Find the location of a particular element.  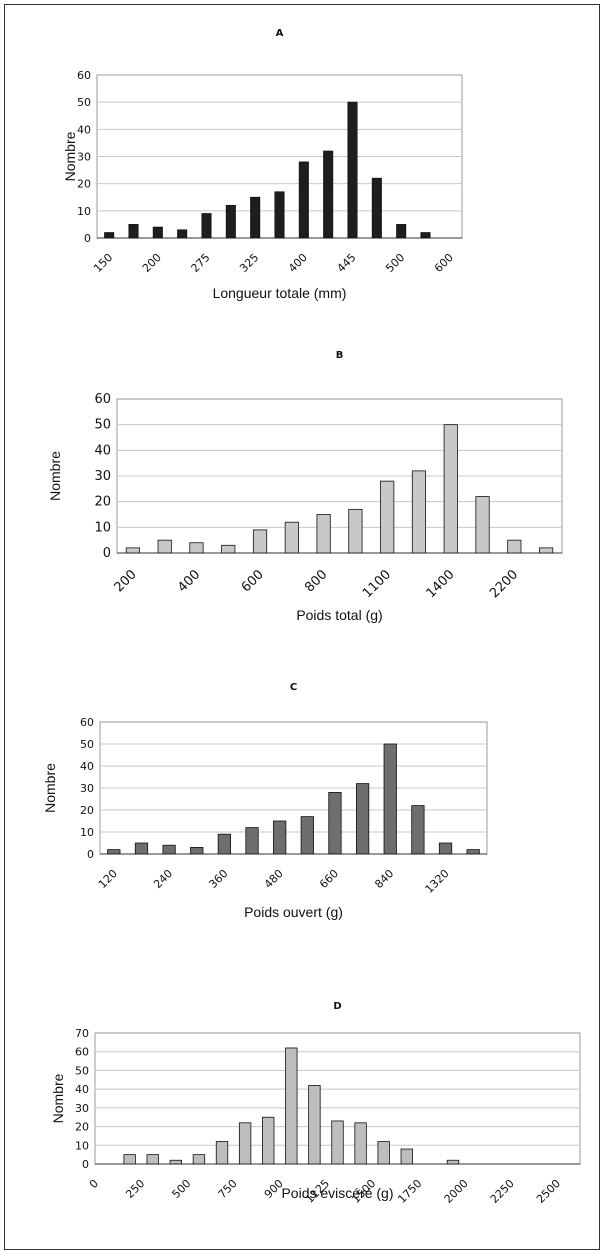

y-tick-label: 70 is located at coordinates (82, 1033).